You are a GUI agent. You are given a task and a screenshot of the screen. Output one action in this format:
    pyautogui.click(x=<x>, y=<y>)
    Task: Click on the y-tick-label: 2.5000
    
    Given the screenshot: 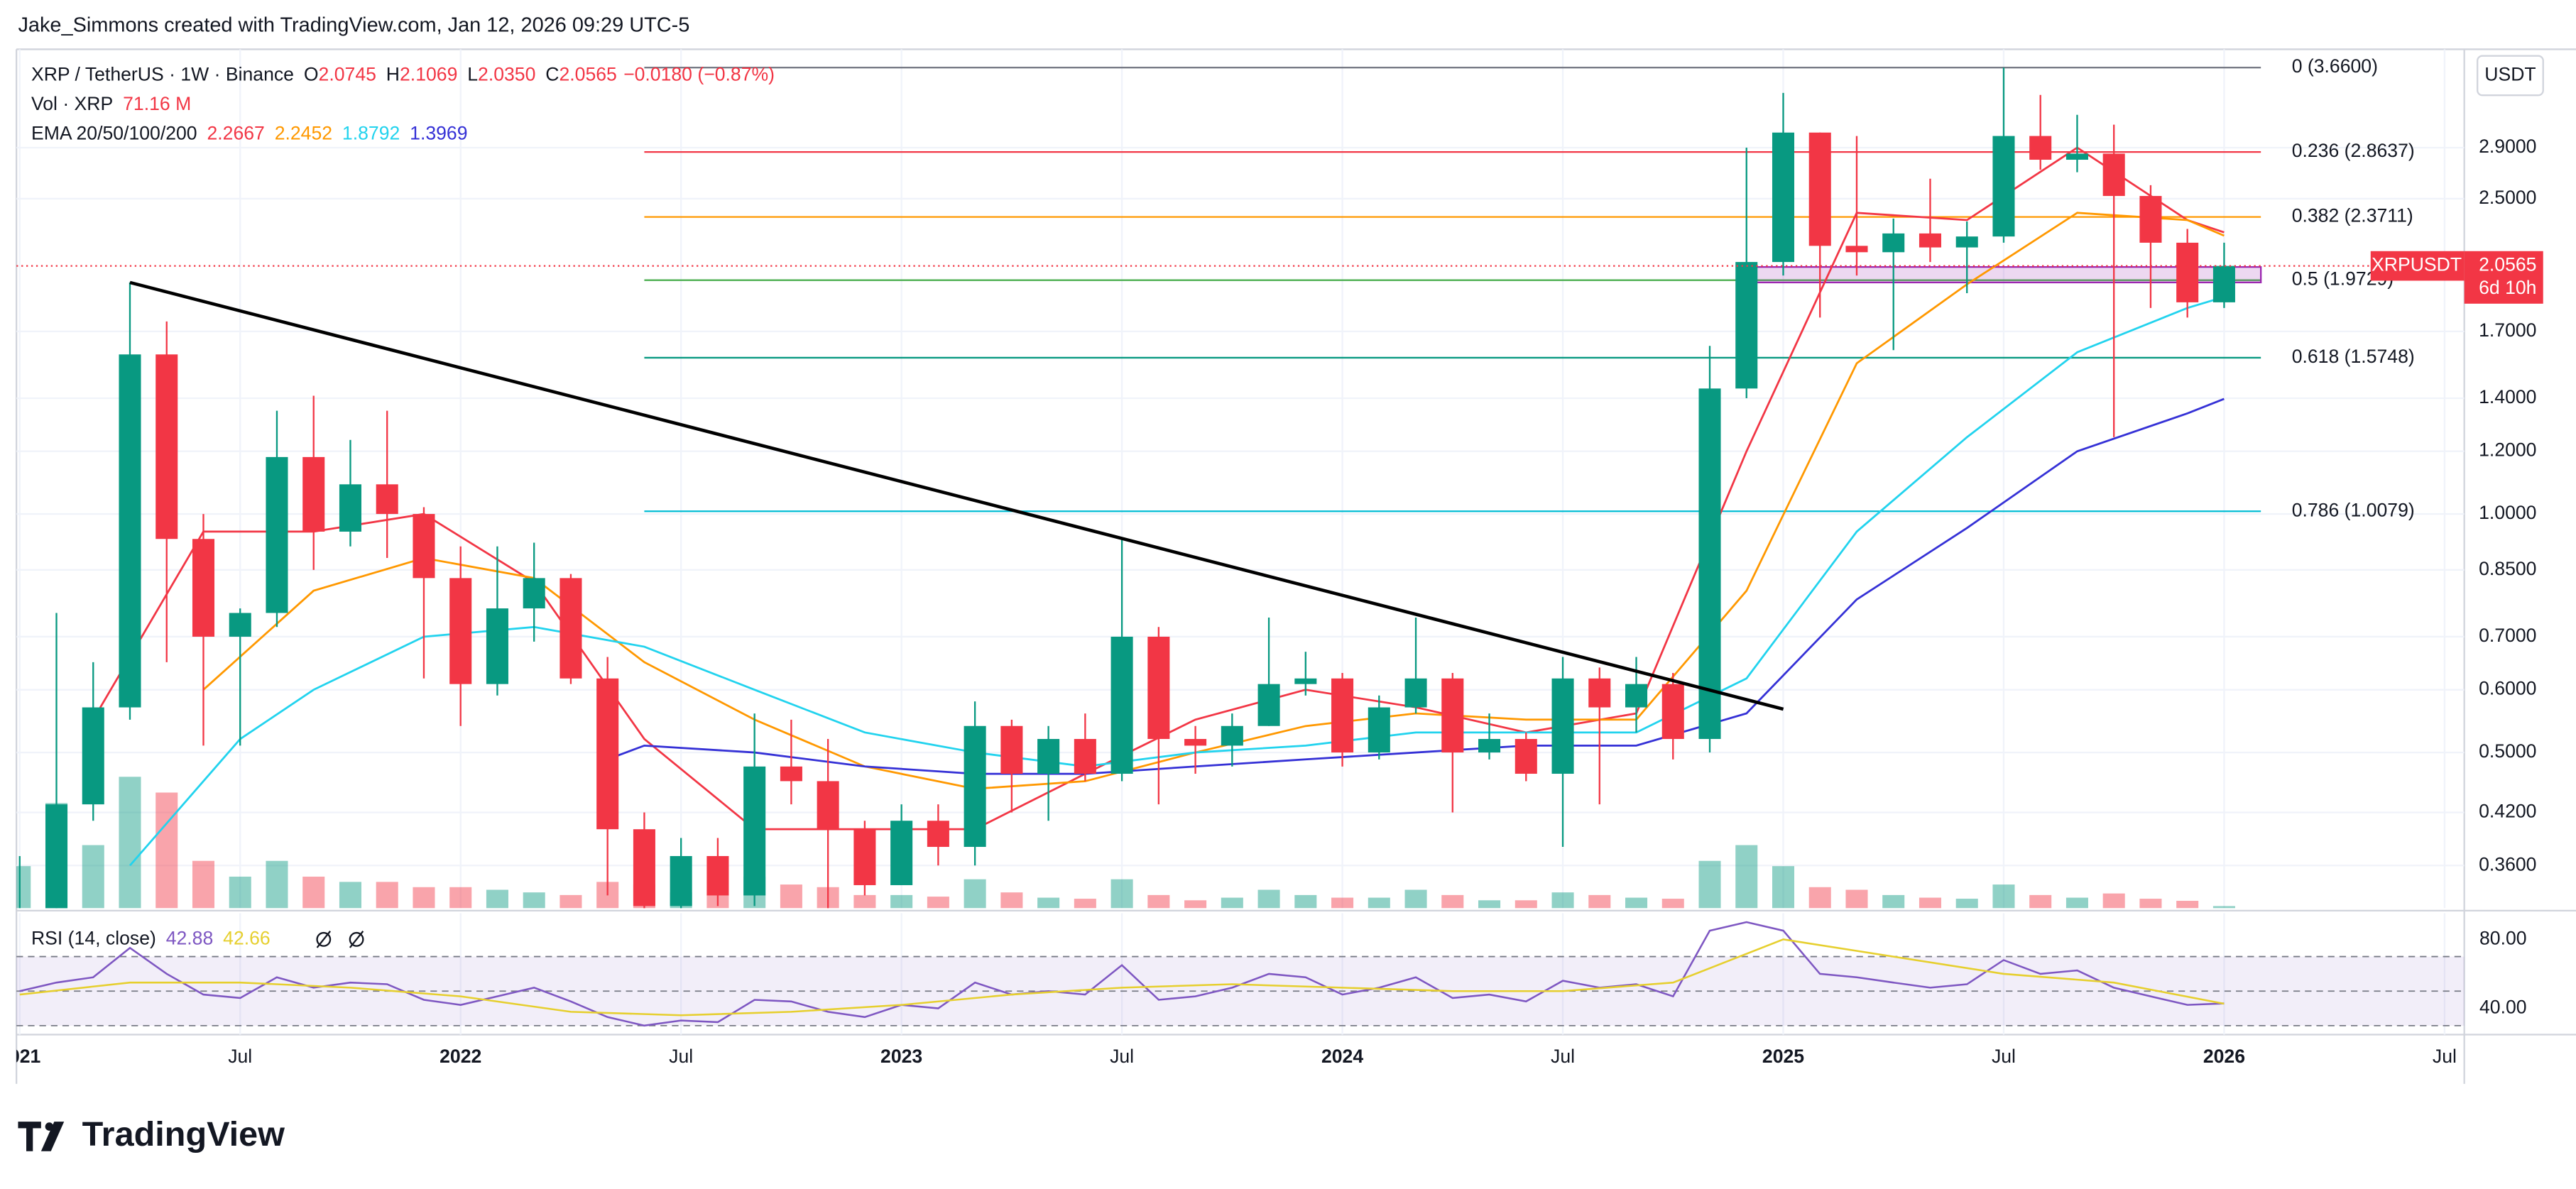 What is the action you would take?
    pyautogui.click(x=2507, y=197)
    